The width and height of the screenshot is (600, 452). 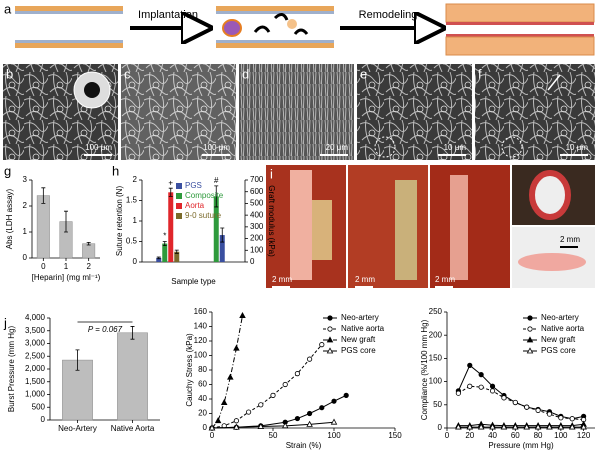 I want to click on x-tick-label: Native Aorta, so click(x=133, y=428).